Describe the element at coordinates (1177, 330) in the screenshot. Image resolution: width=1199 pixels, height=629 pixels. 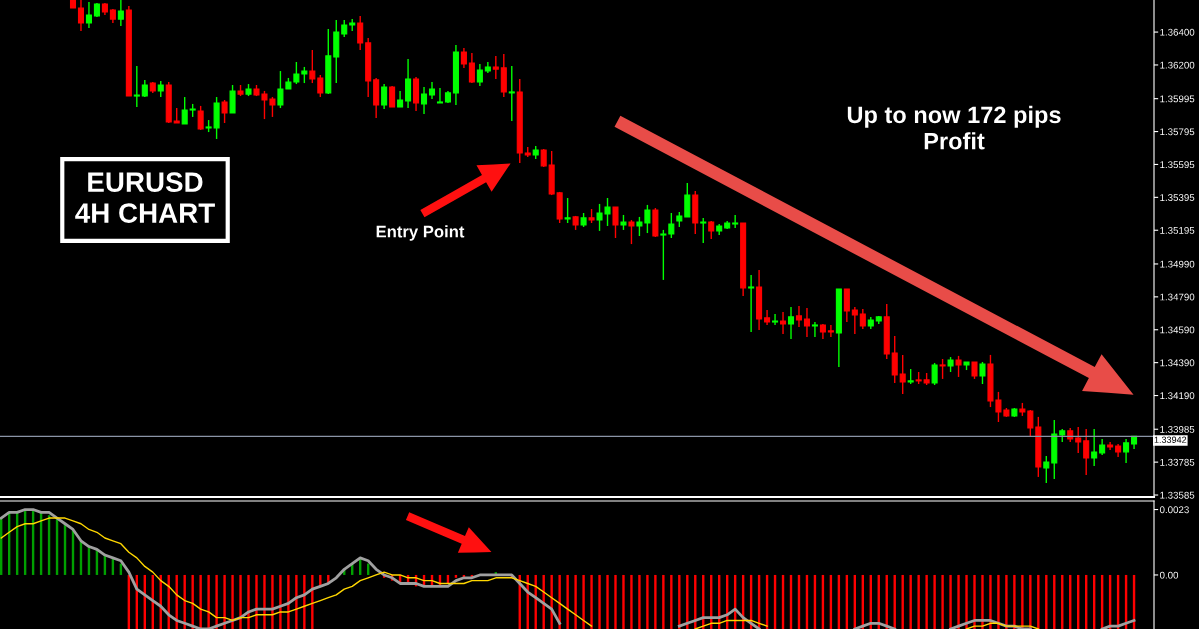
I see `y-tick-label: 1.34590` at that location.